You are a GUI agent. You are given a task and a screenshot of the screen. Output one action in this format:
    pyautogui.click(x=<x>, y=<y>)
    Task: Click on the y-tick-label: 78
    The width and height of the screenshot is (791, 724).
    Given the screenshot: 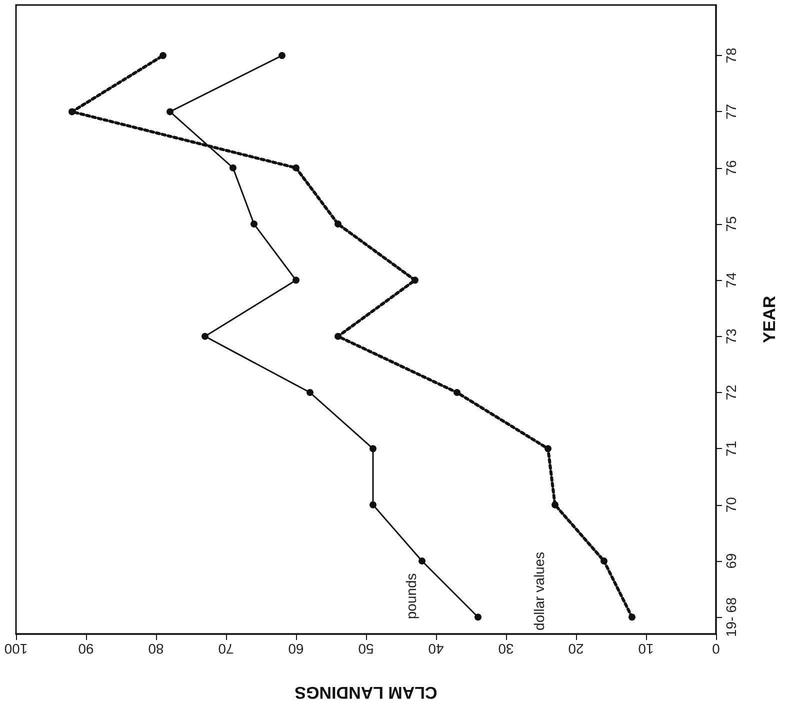 What is the action you would take?
    pyautogui.click(x=731, y=56)
    